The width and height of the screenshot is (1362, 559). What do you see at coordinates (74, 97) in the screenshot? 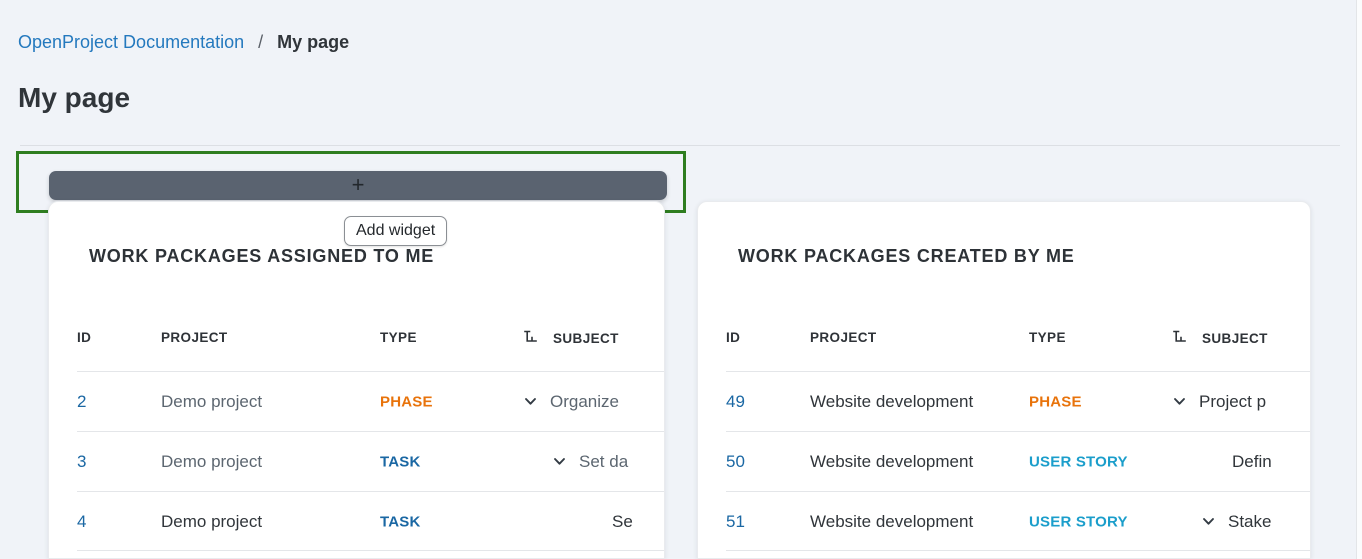
I see `page-title: My page` at bounding box center [74, 97].